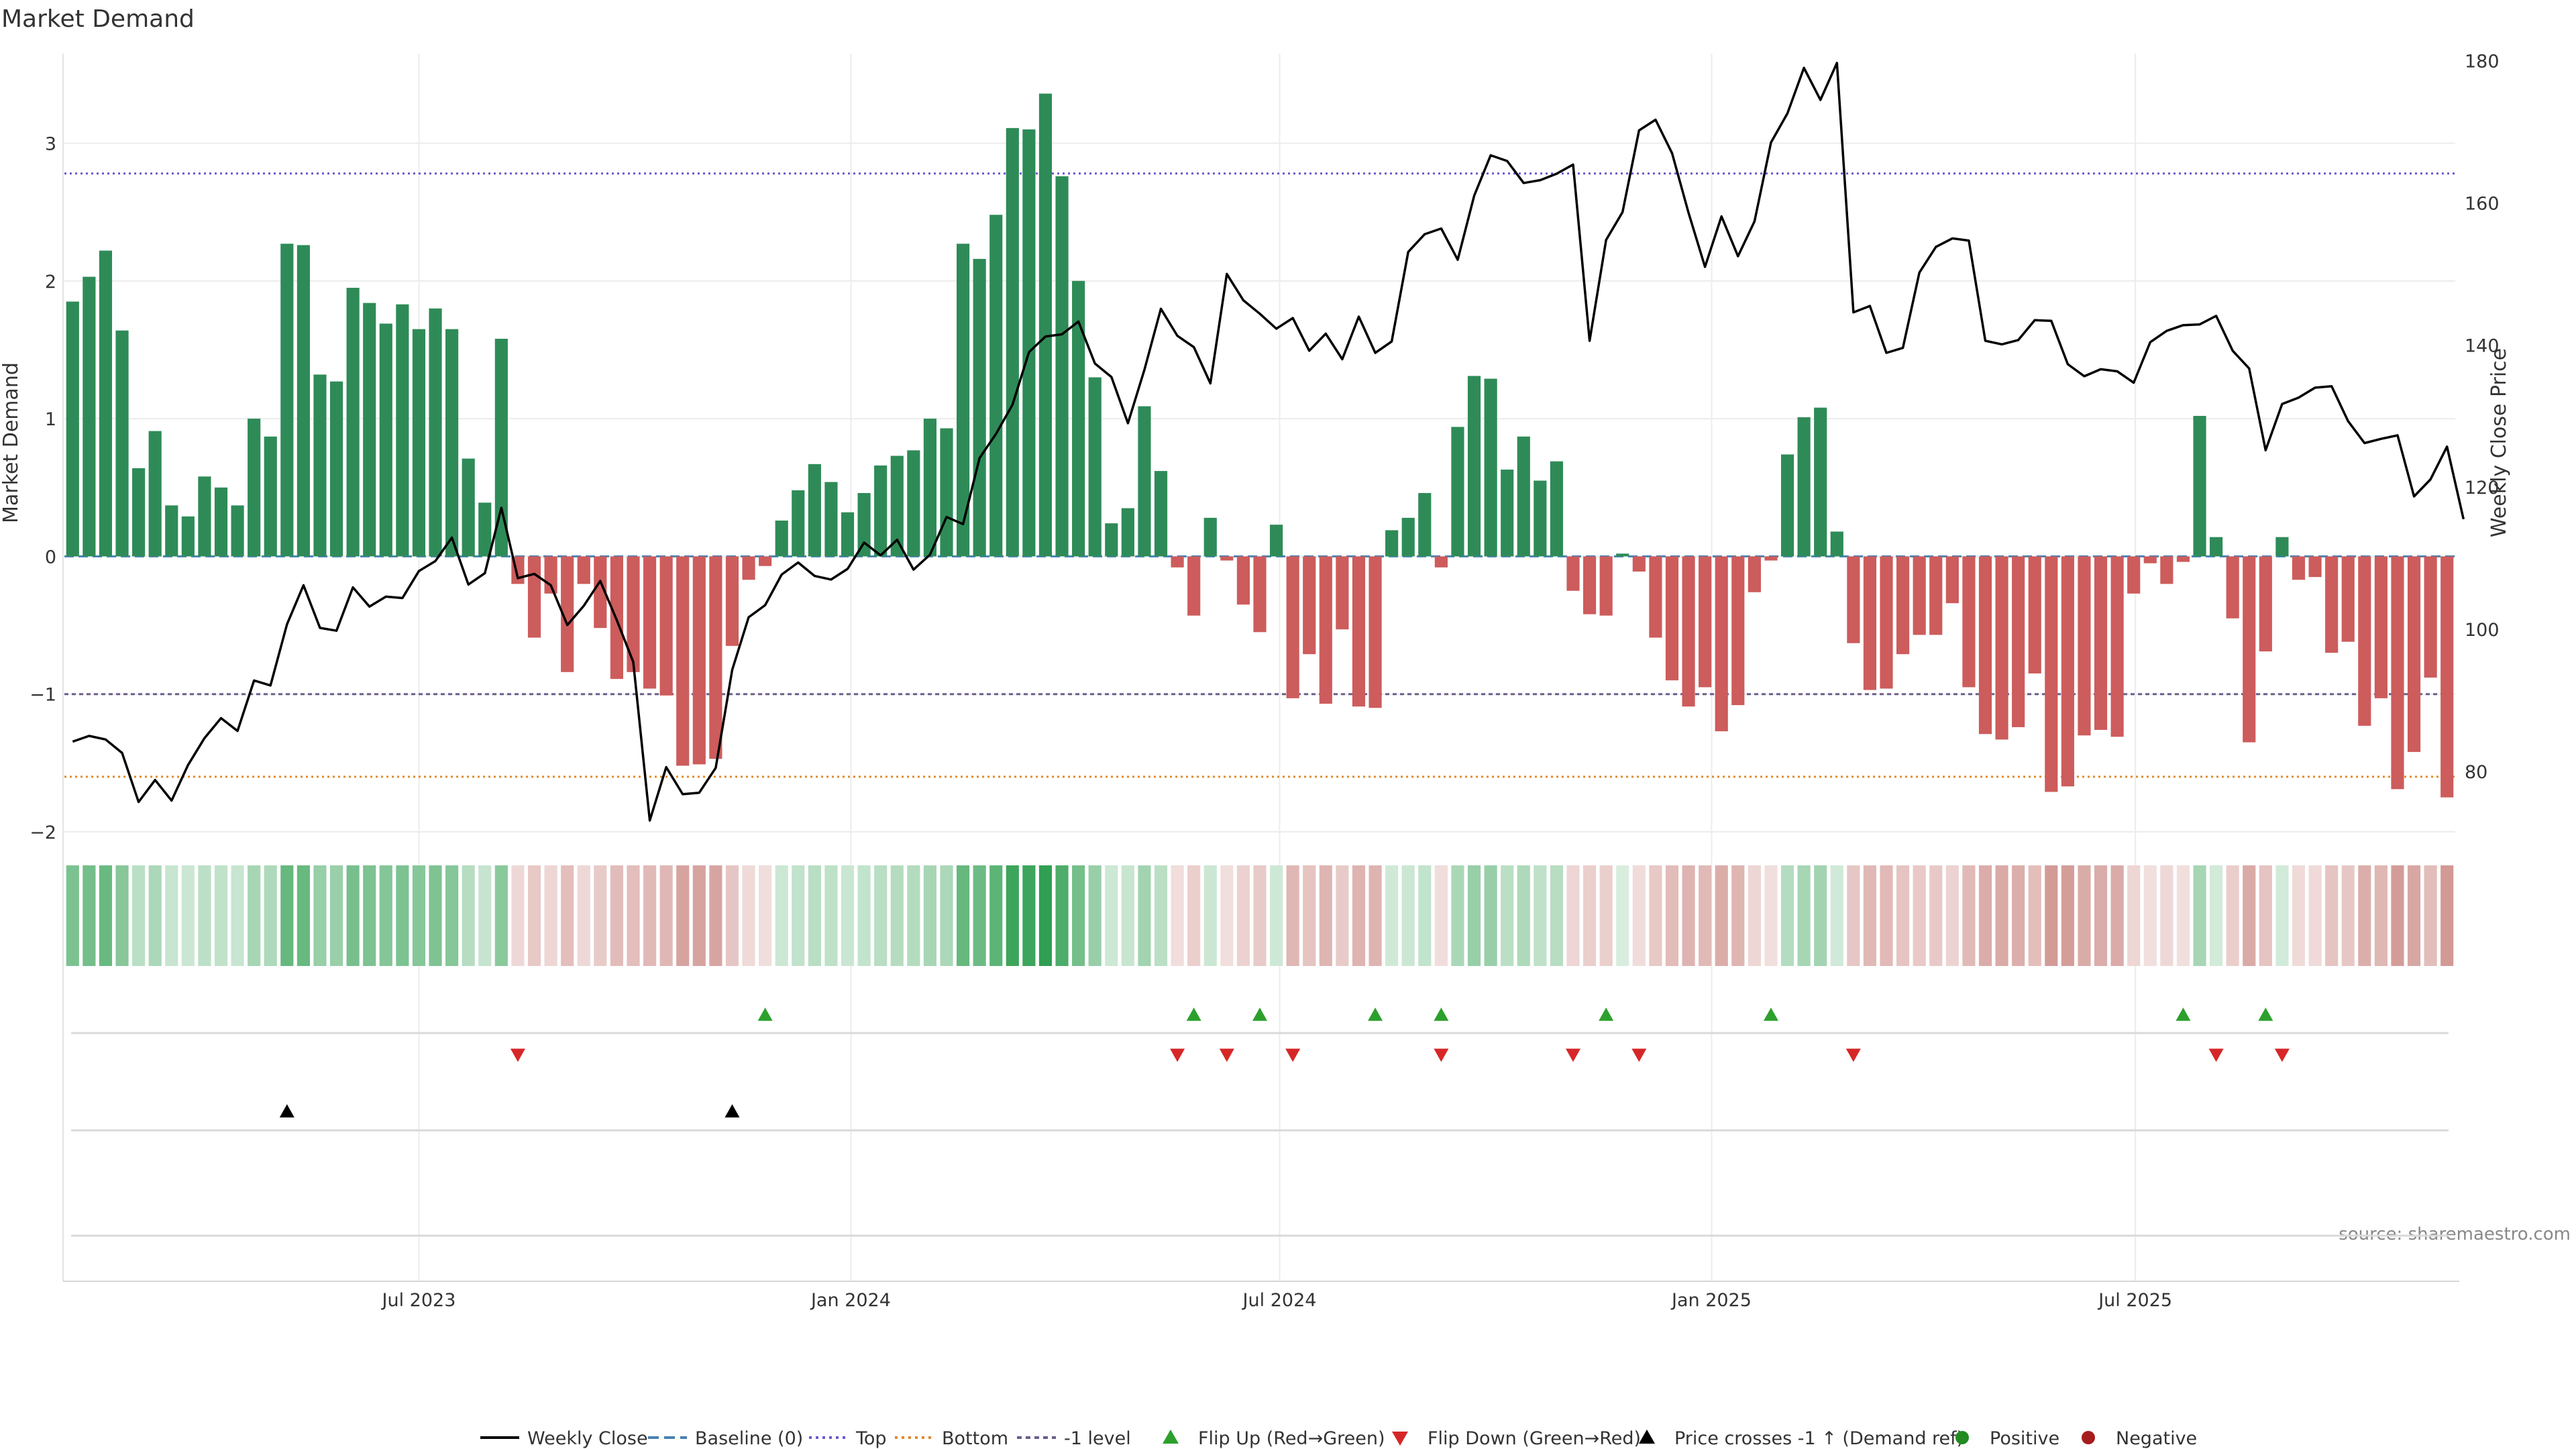 The image size is (2576, 1449). What do you see at coordinates (871, 1438) in the screenshot?
I see `legend-top-label: Top` at bounding box center [871, 1438].